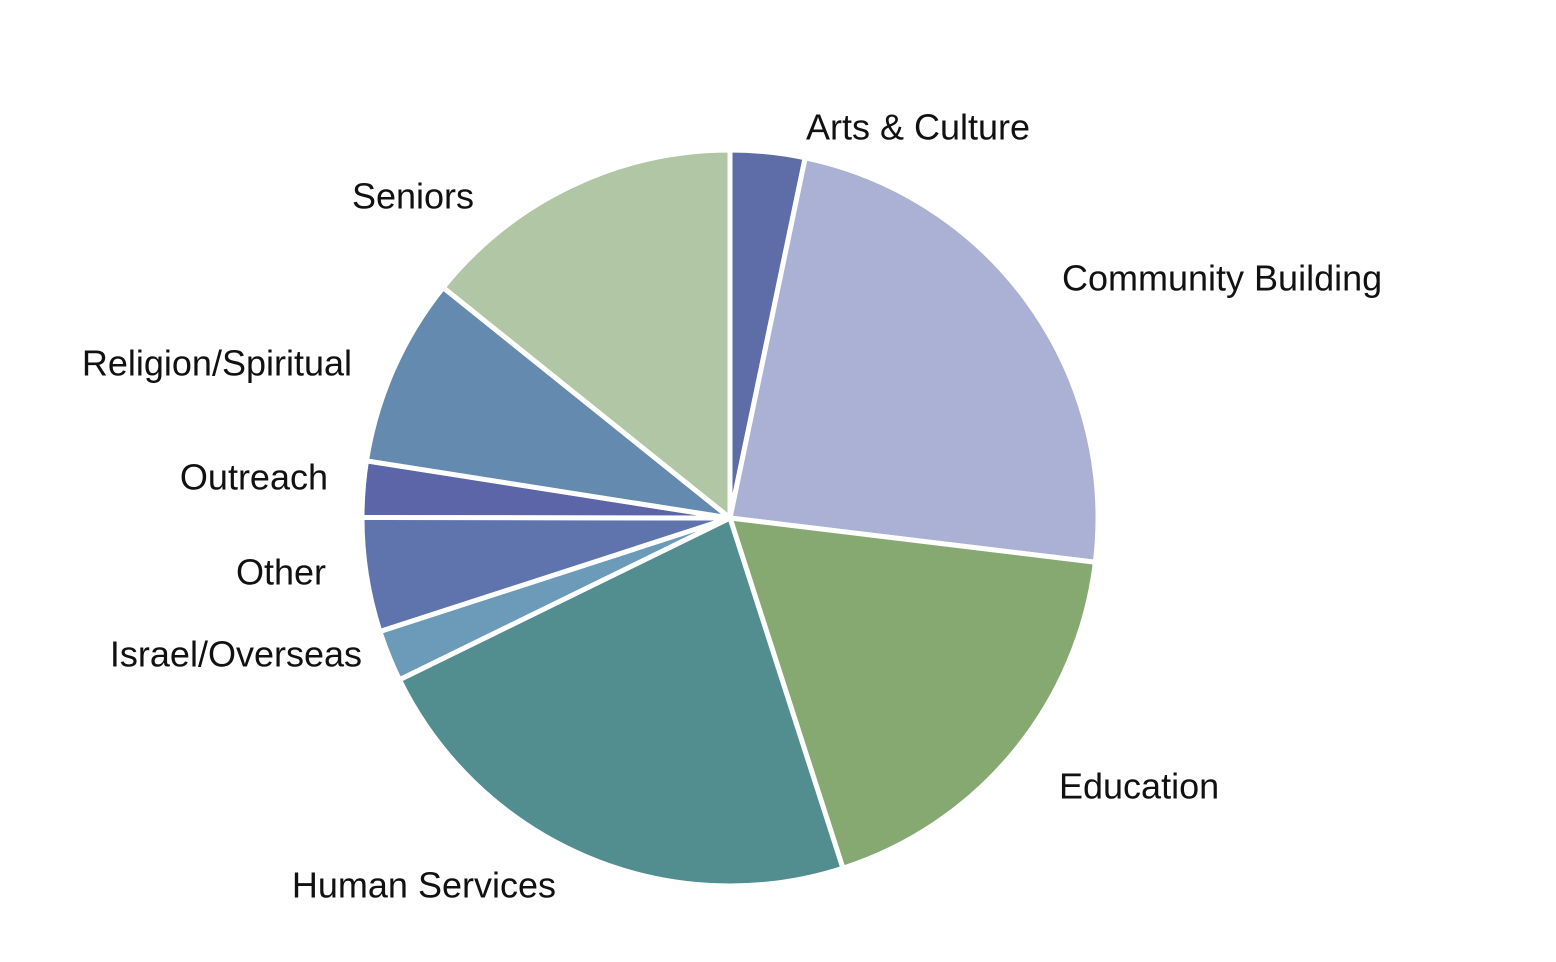  What do you see at coordinates (914, 360) in the screenshot?
I see `pie-slice-community-building` at bounding box center [914, 360].